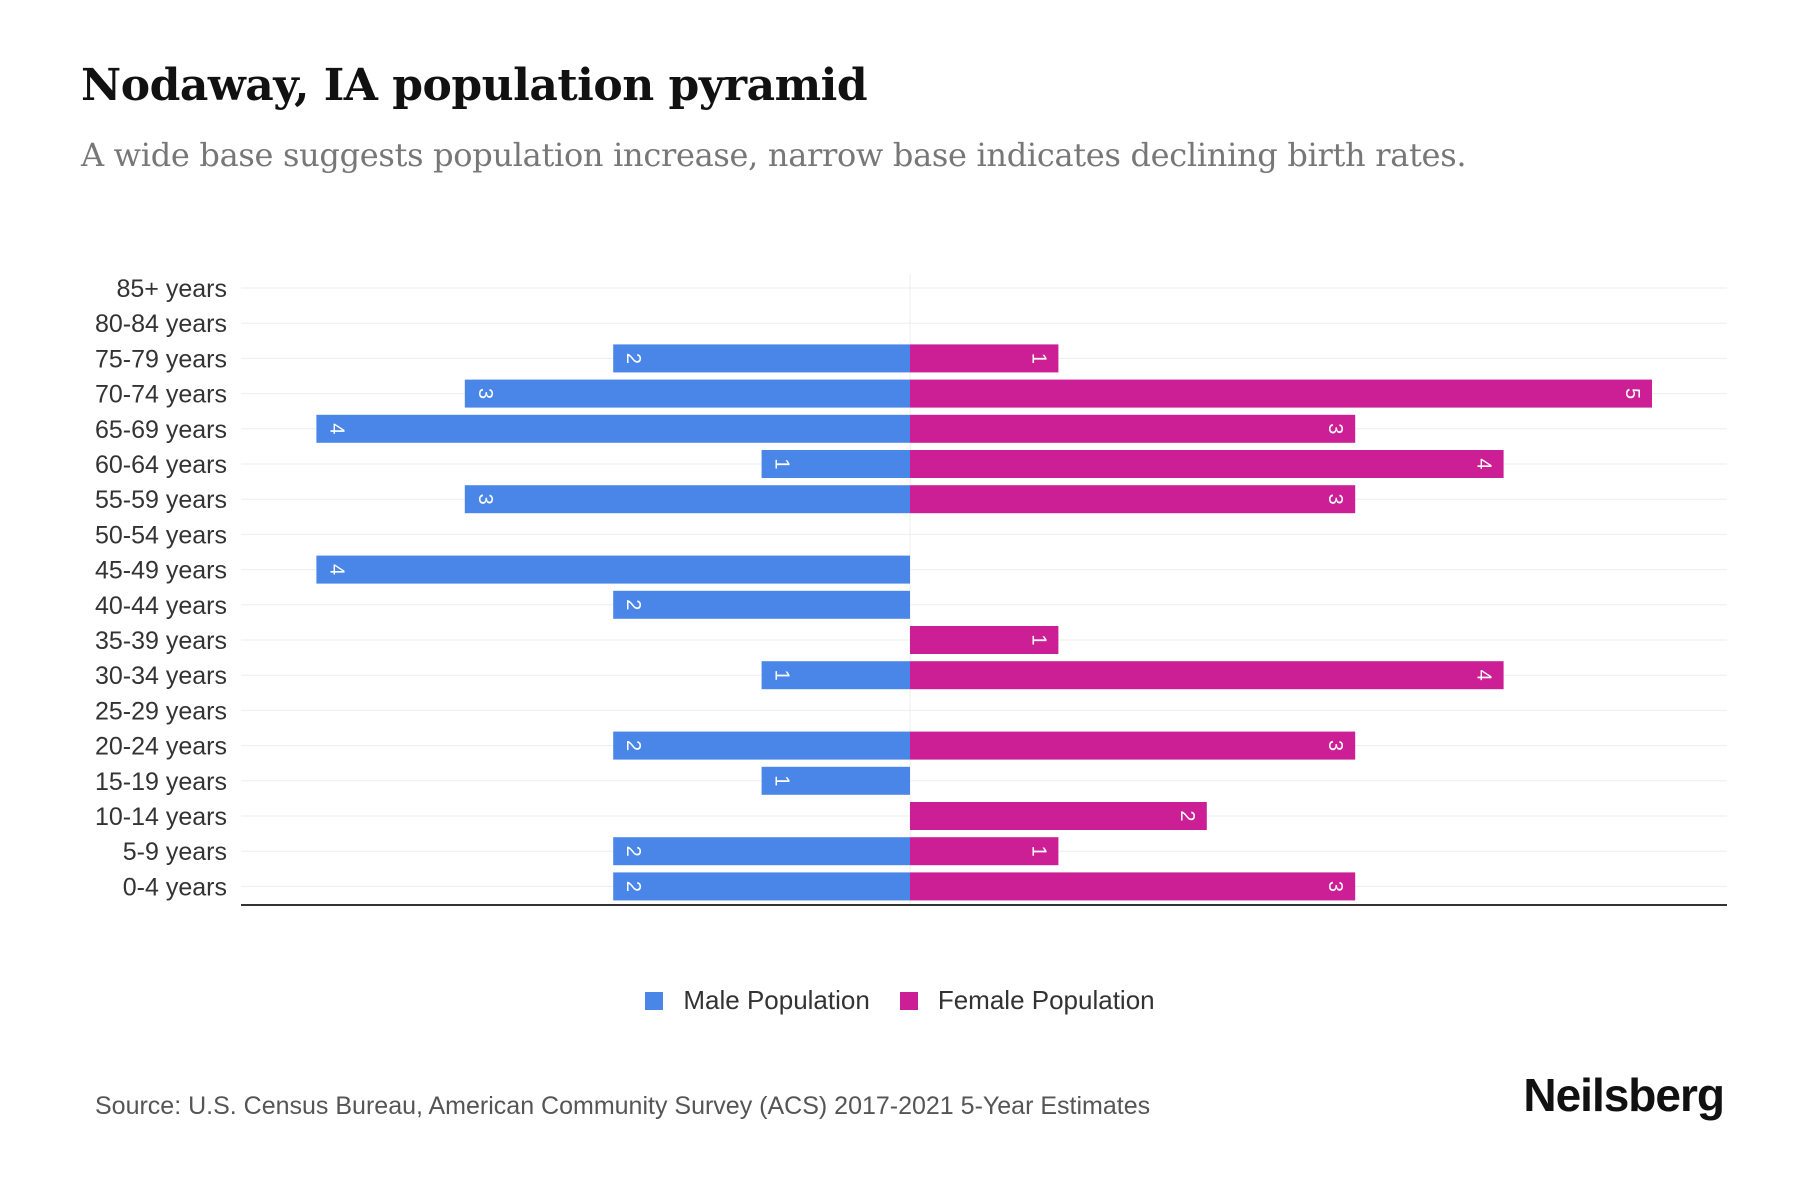 The height and width of the screenshot is (1200, 1800). Describe the element at coordinates (175, 887) in the screenshot. I see `age-group-label: 0-4 years` at that location.